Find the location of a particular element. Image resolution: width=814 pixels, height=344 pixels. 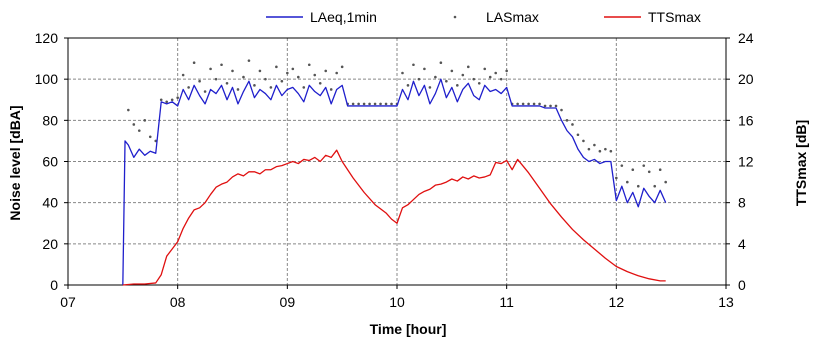

x-tick-label: 08 is located at coordinates (178, 302).